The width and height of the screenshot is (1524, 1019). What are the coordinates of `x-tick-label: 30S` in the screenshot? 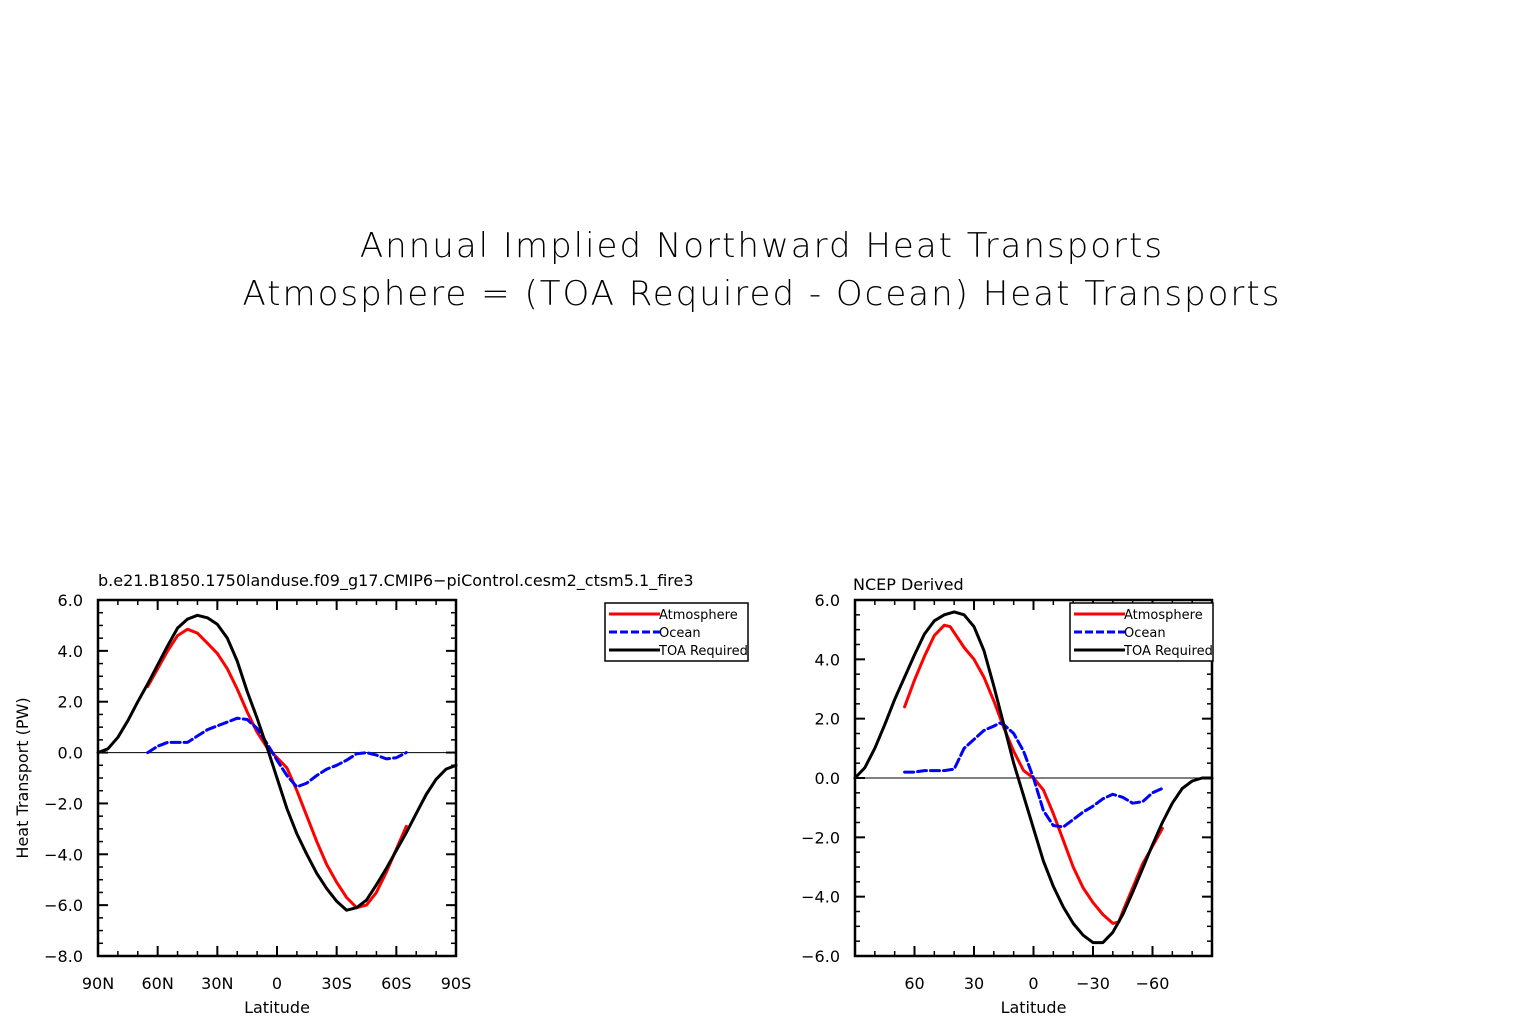 It's located at (336, 983).